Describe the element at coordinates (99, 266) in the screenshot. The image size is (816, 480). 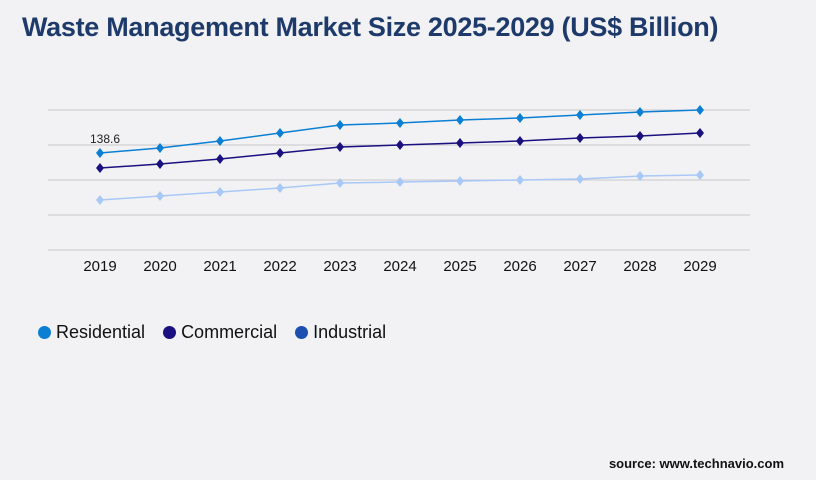
I see `x-tick-label: 2019` at that location.